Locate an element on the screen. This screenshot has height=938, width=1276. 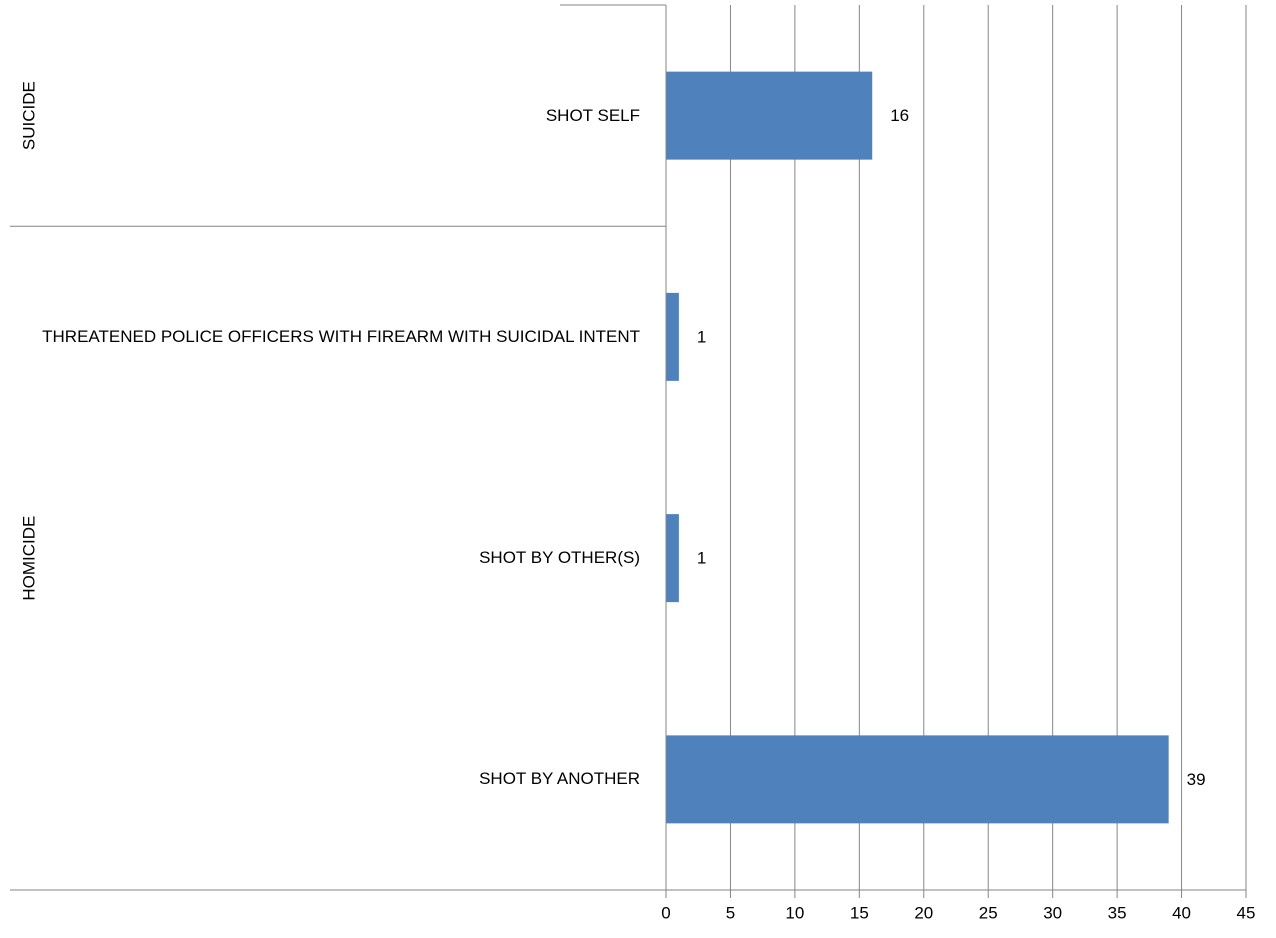
value-label: 16 is located at coordinates (899, 115).